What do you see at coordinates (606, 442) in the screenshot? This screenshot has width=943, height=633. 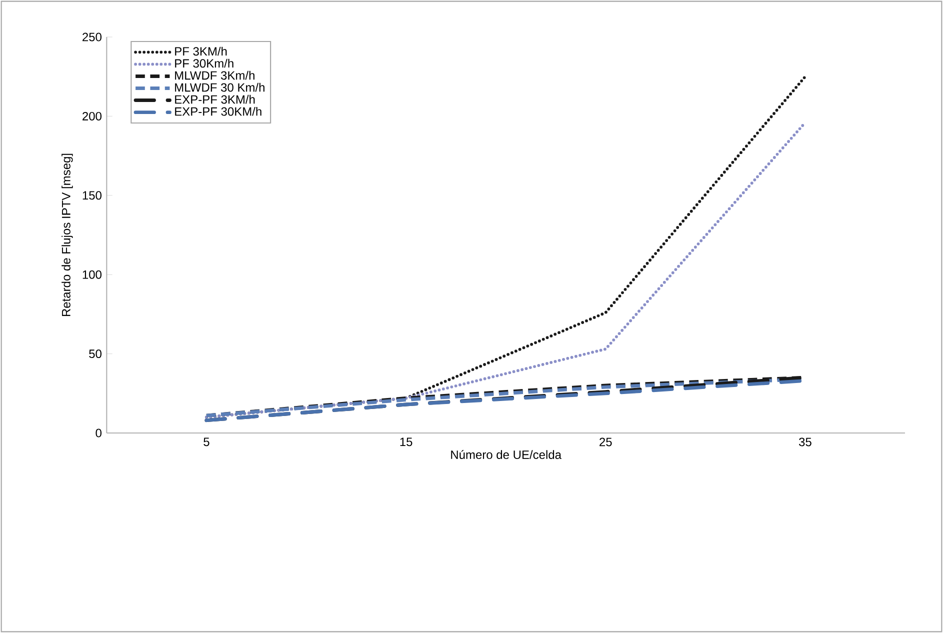 I see `x-tick-label: 25` at bounding box center [606, 442].